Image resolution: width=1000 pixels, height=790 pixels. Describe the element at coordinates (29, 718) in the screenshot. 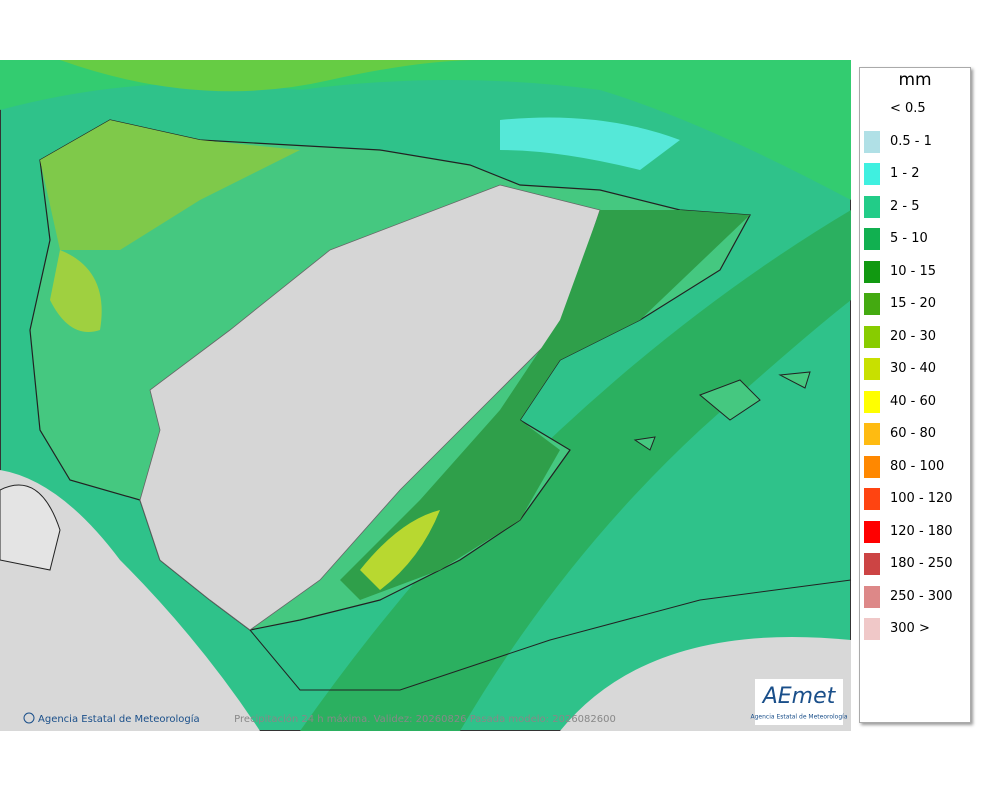

I see `copyright-icon` at that location.